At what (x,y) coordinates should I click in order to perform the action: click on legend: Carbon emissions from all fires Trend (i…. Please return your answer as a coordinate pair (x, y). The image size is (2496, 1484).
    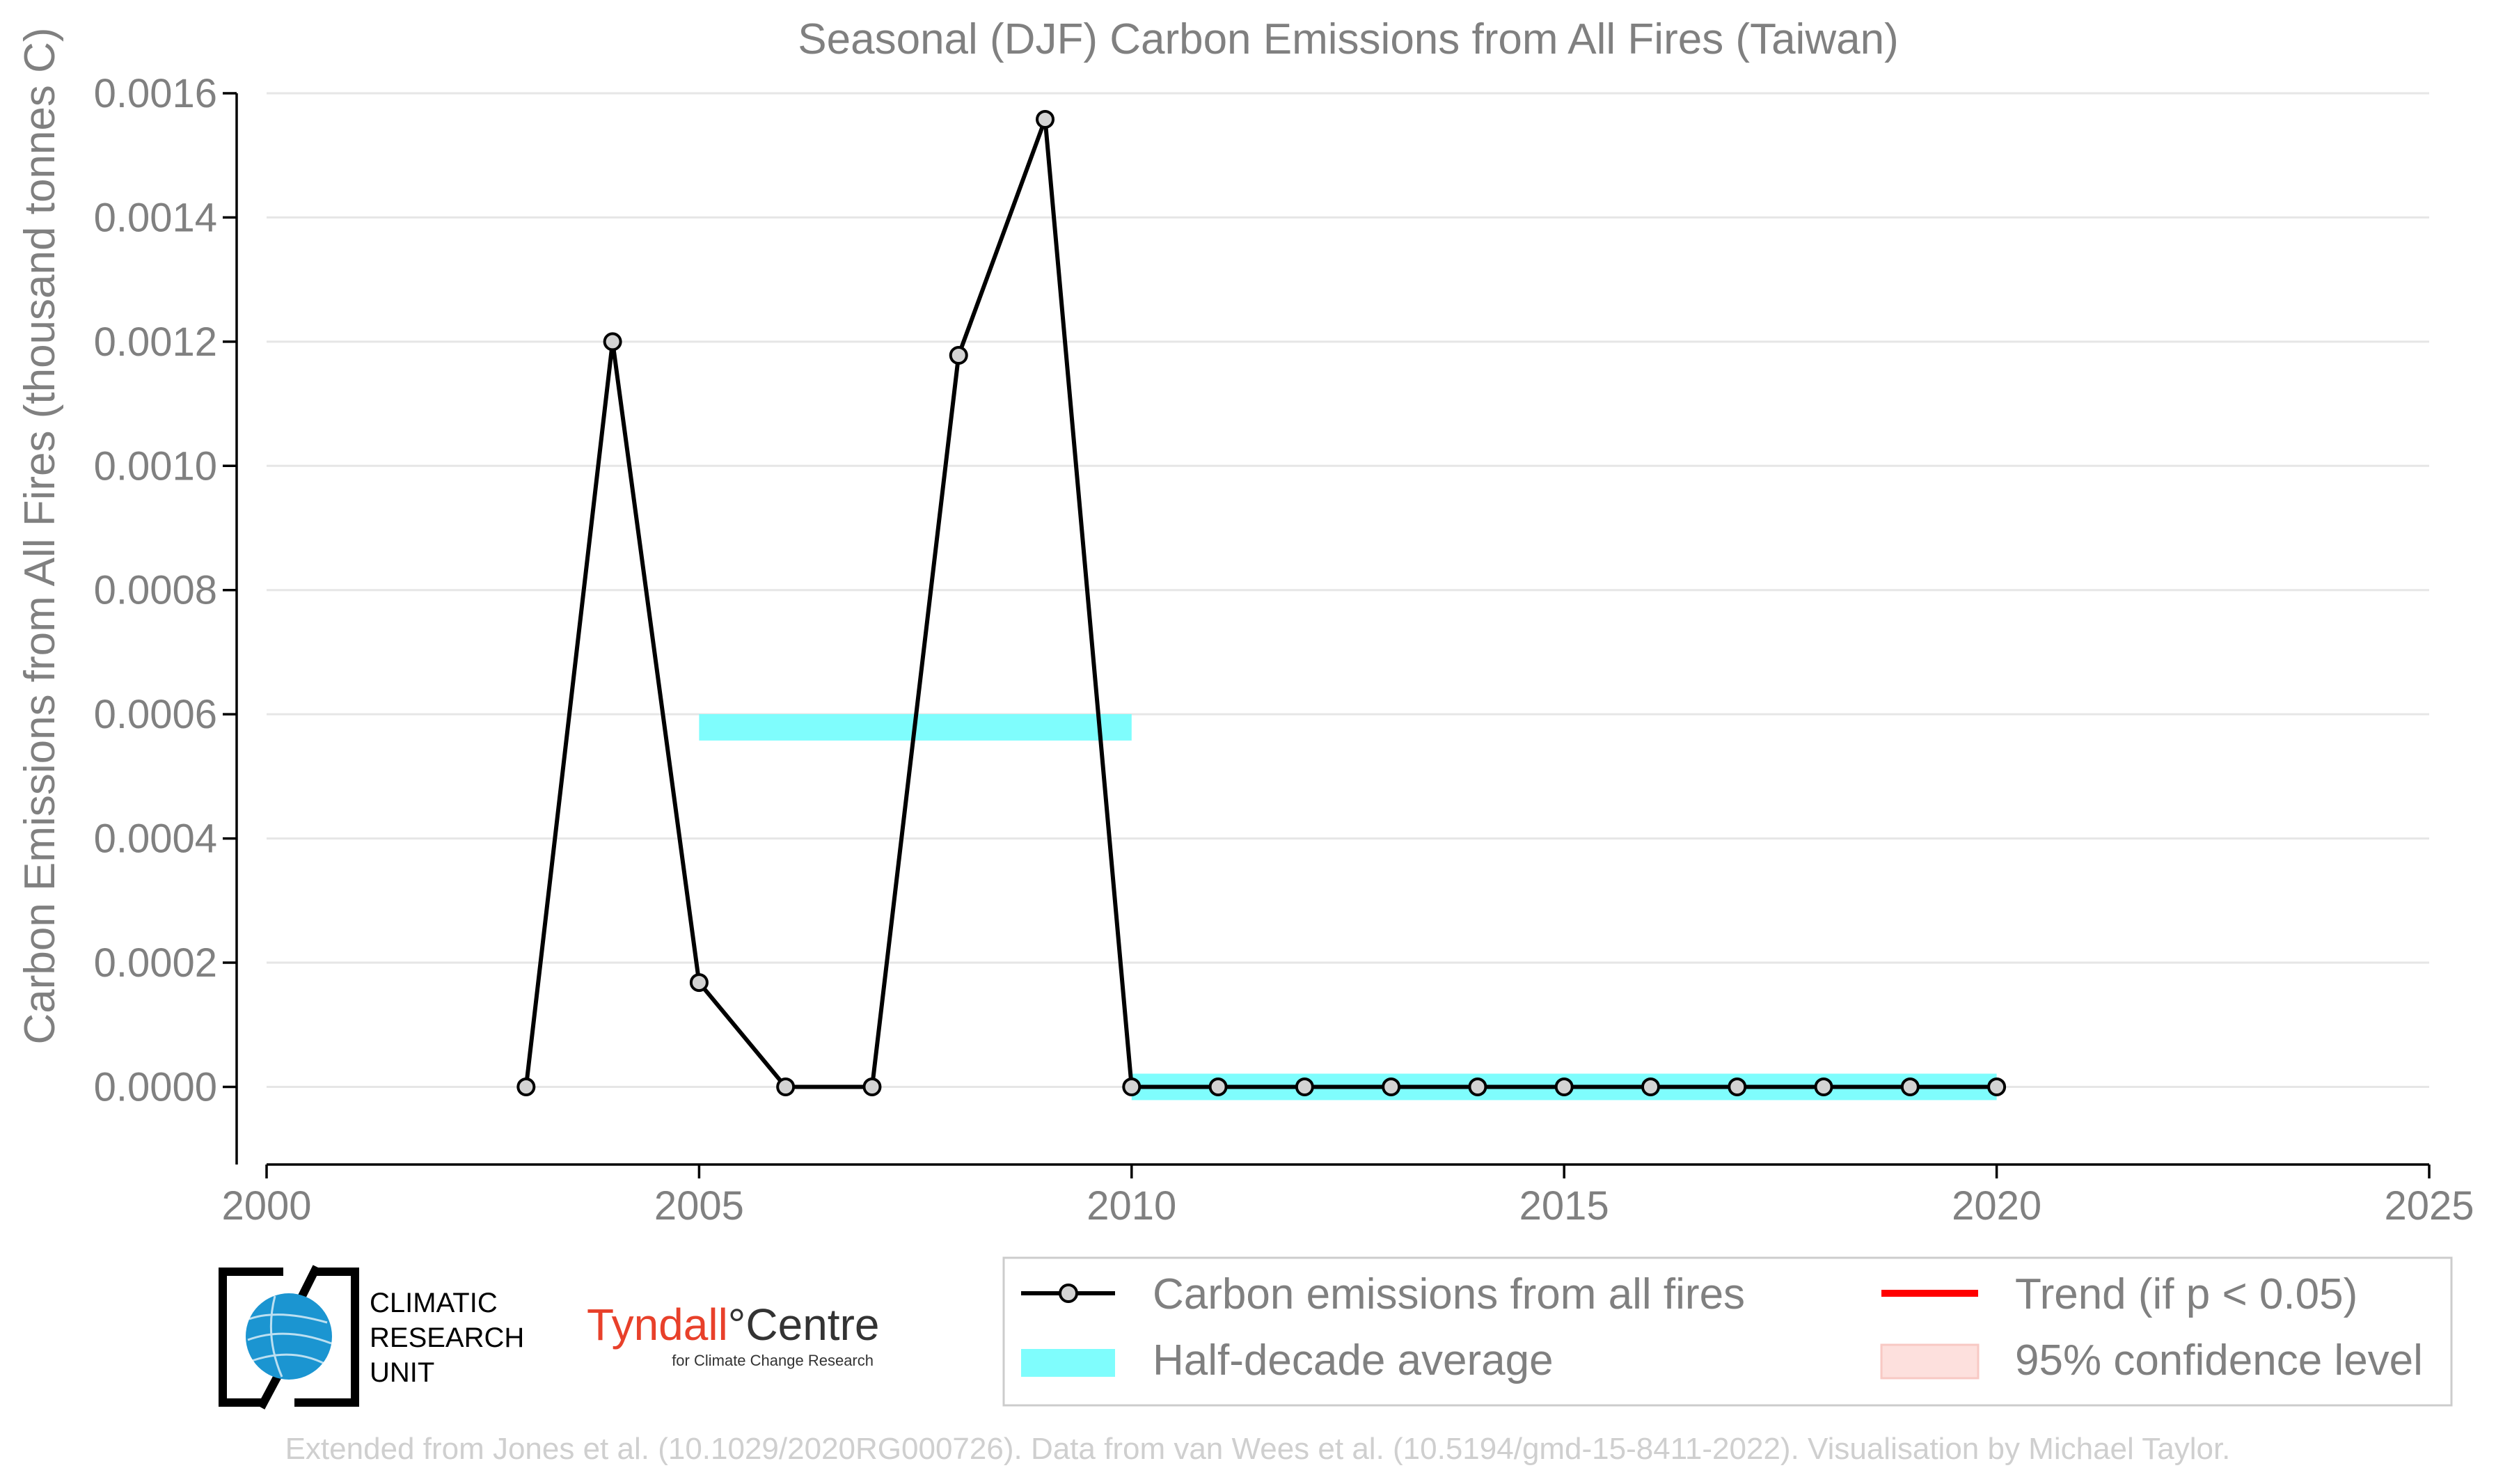
    Looking at the image, I should click on (1727, 1331).